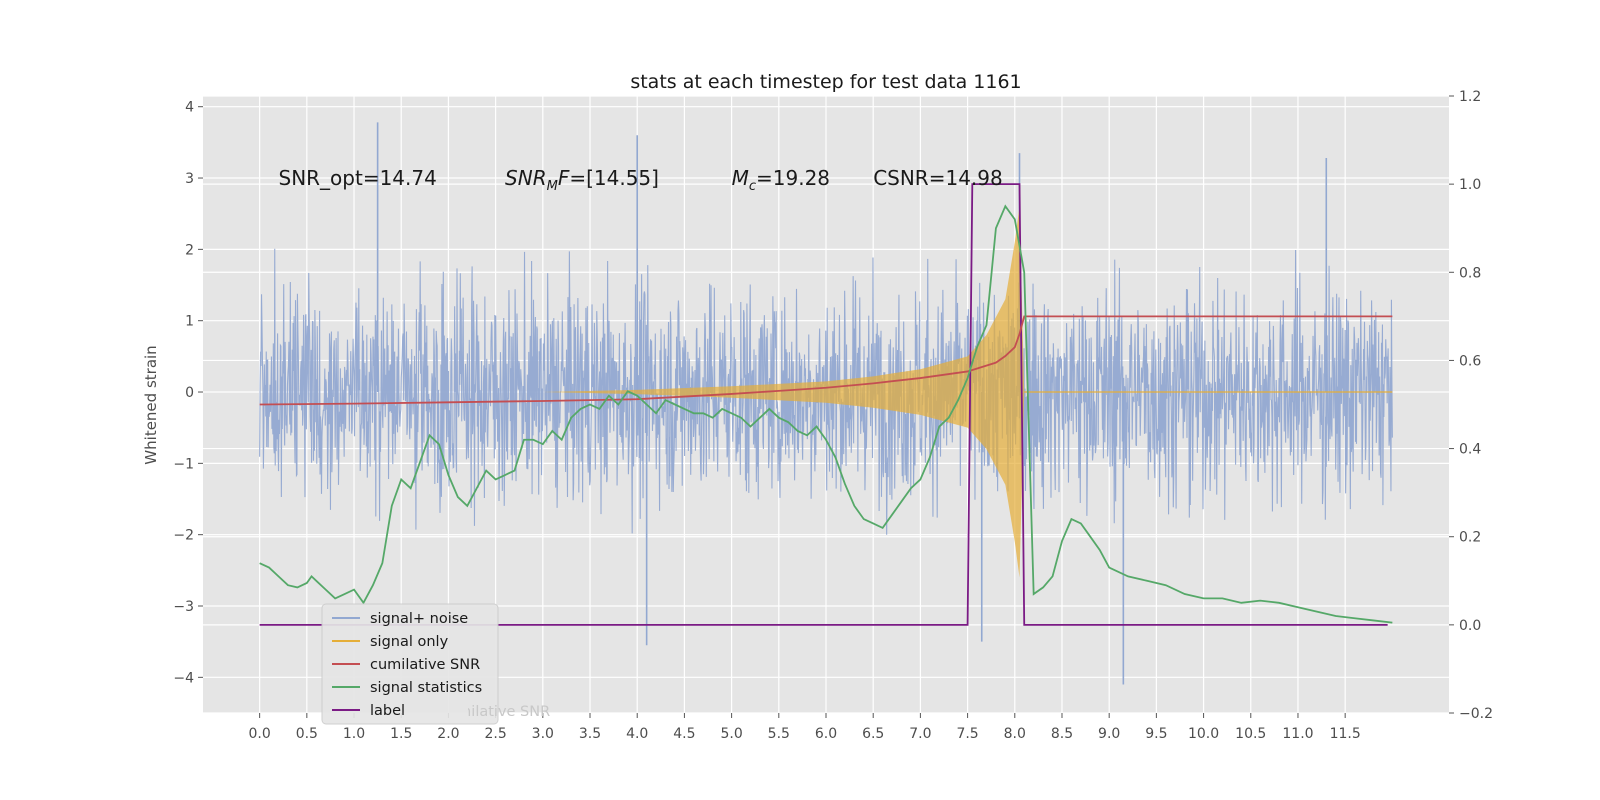 The height and width of the screenshot is (800, 1600). I want to click on y2-tick-label: −0.2, so click(1476, 714).